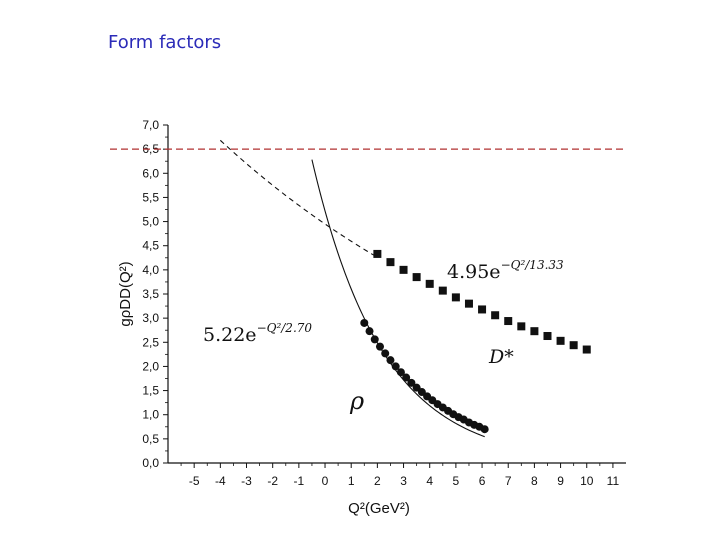 Image resolution: width=720 pixels, height=540 pixels. I want to click on x-tick-label: 10, so click(587, 481).